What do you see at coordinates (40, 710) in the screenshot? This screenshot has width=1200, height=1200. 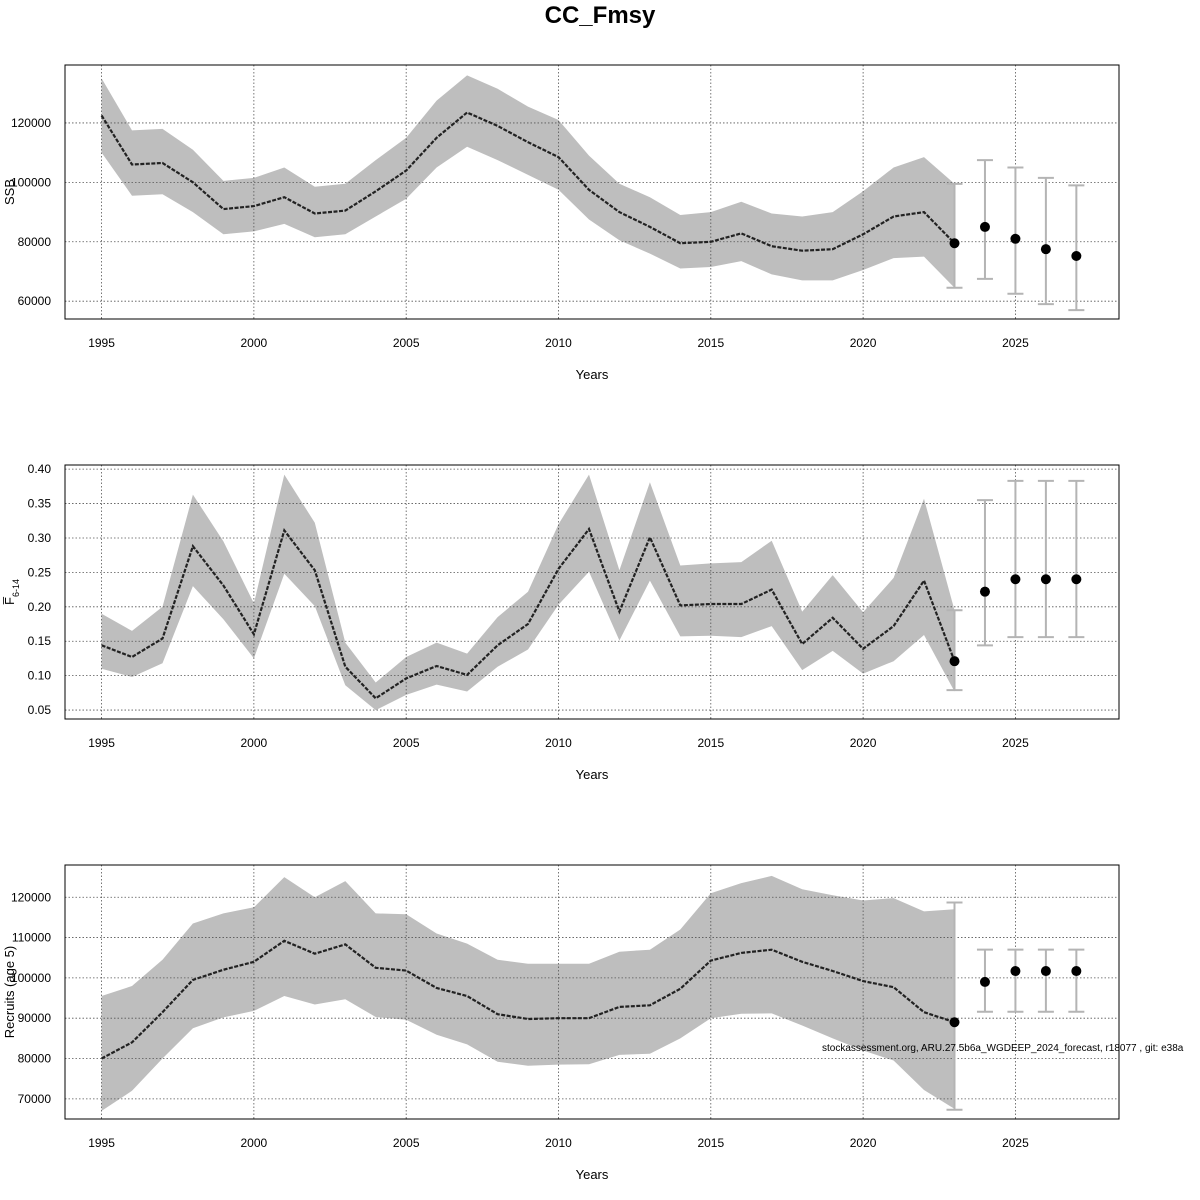 I see `y-tick-label: 0.05` at bounding box center [40, 710].